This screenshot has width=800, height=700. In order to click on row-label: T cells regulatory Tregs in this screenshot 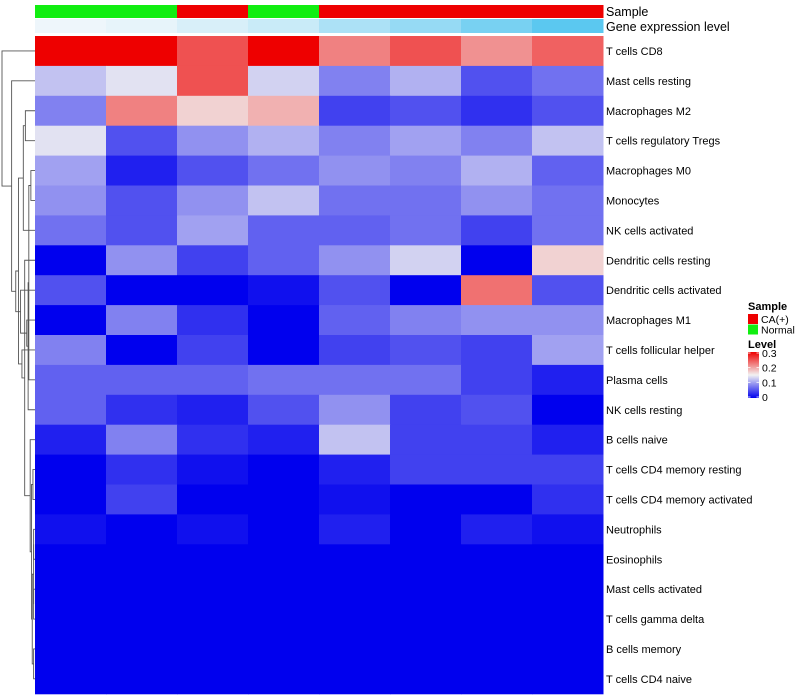, I will do `click(663, 142)`.